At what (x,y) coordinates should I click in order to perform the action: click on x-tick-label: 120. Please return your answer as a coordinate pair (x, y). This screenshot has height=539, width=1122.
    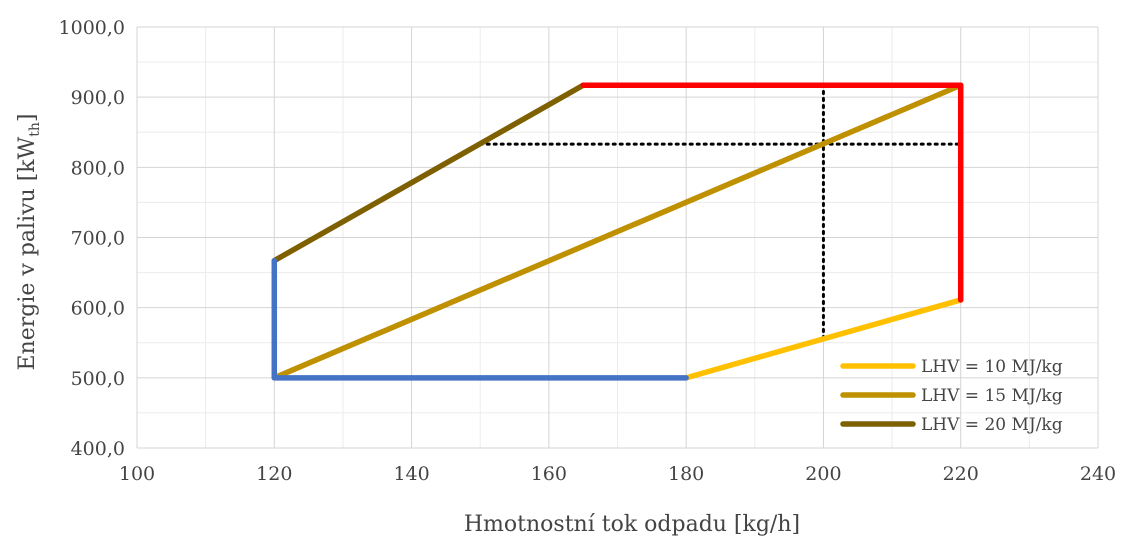
    Looking at the image, I should click on (274, 474).